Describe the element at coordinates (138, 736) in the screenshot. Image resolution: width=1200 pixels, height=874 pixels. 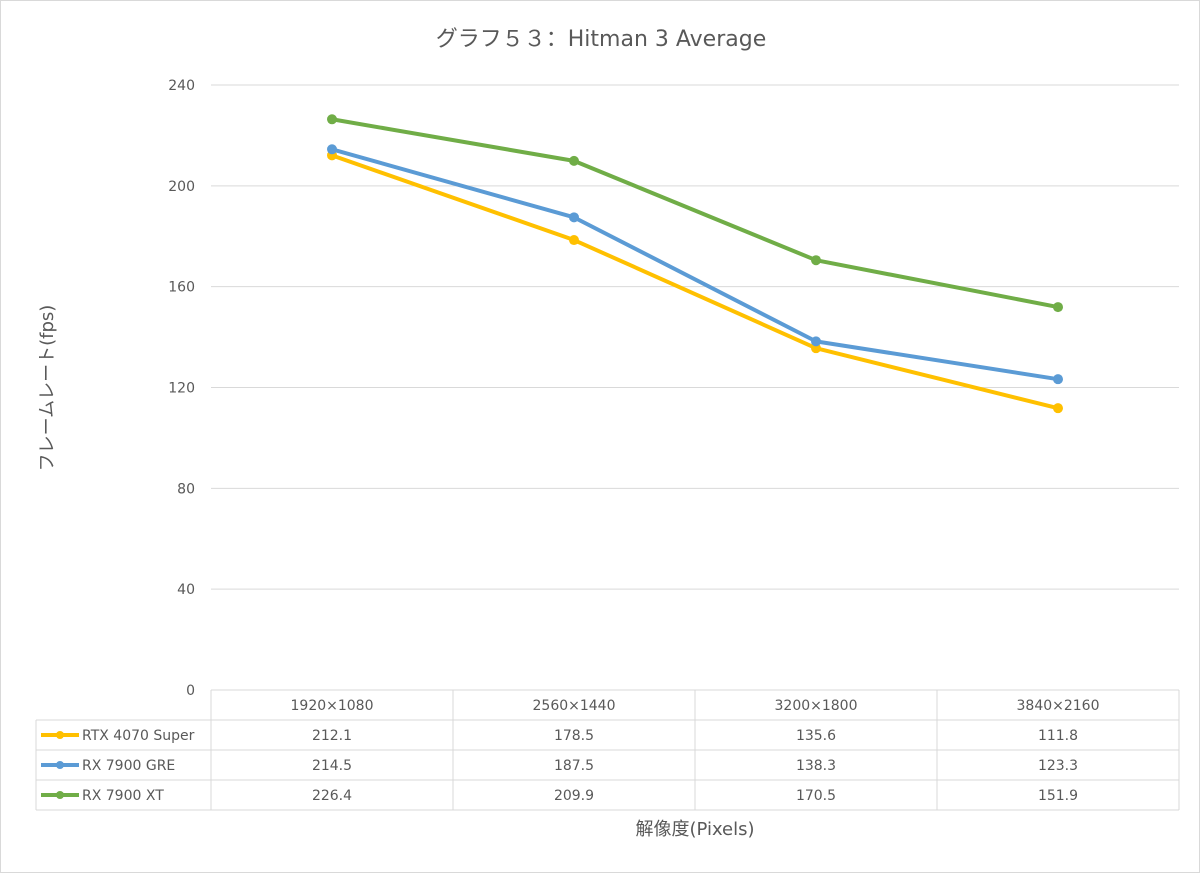
I see `series-name: RTX 4070 Super` at that location.